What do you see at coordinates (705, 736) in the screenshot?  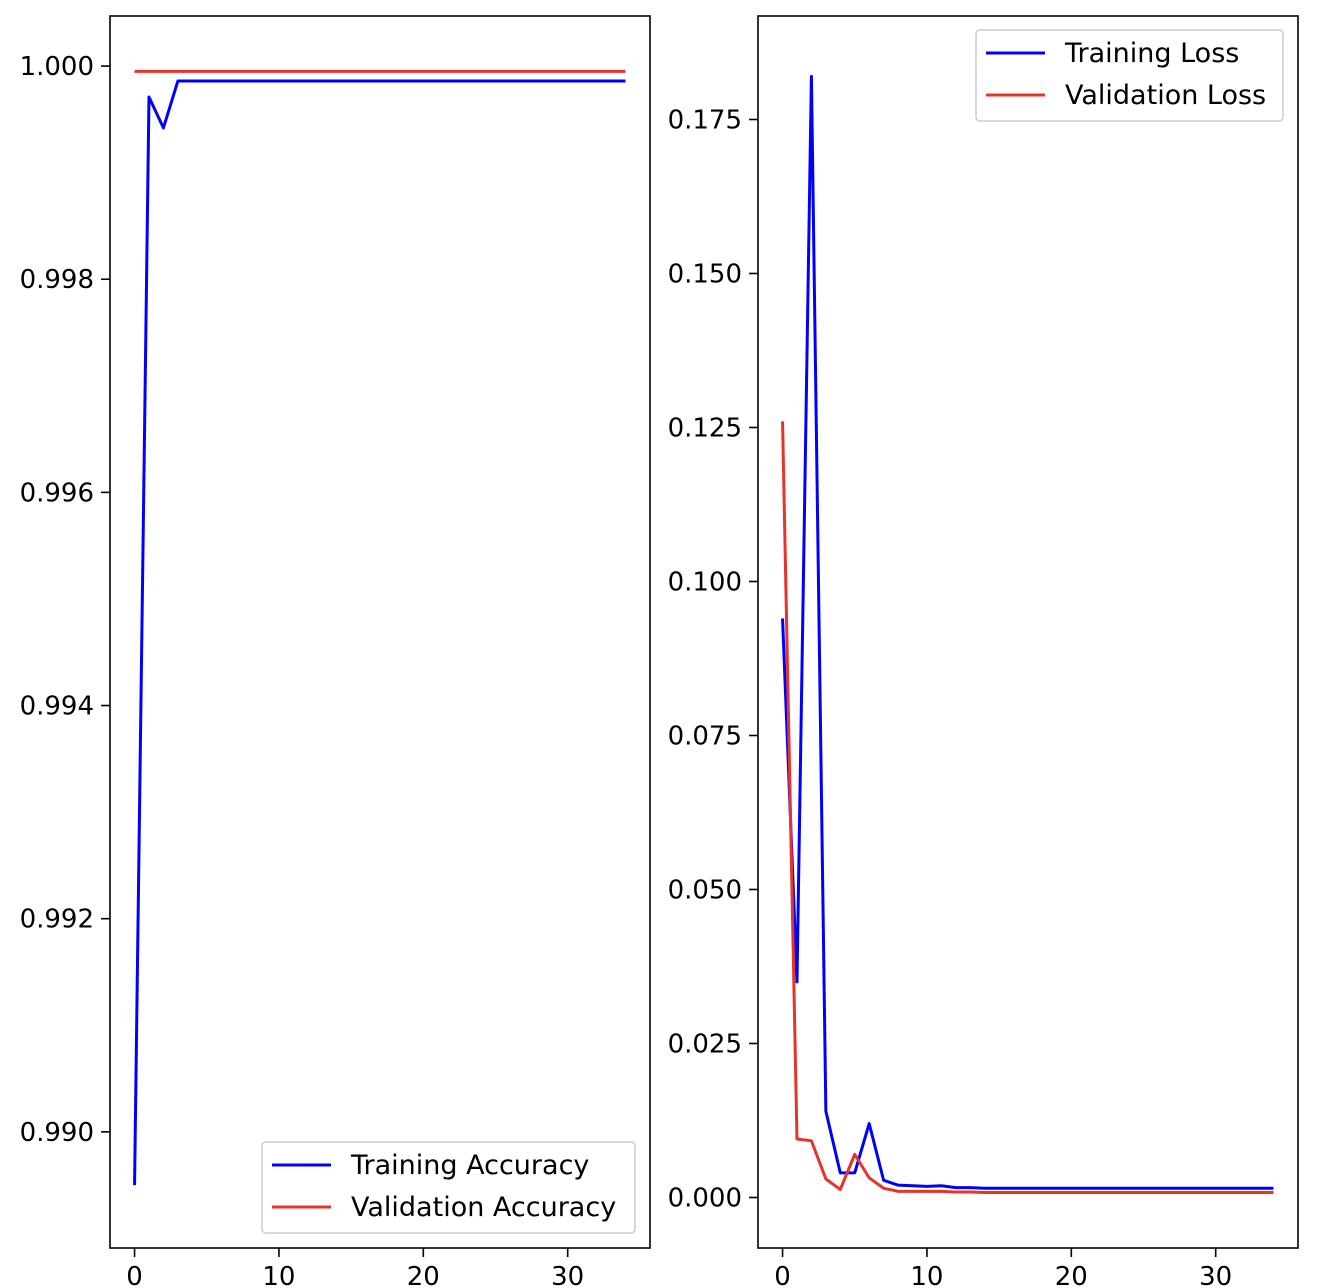 I see `y-tick-label: 0.075` at bounding box center [705, 736].